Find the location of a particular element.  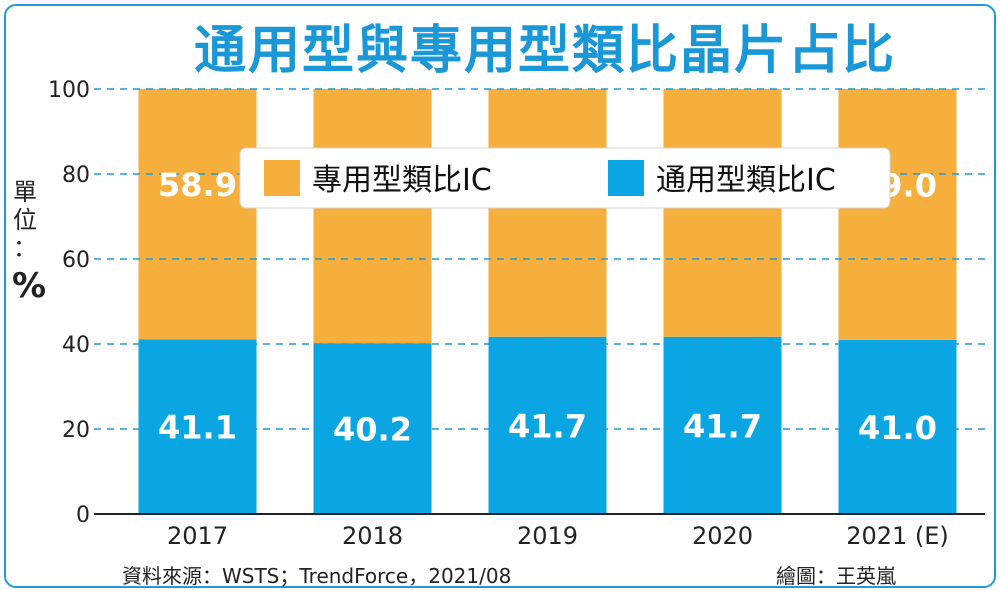

unit-char: ： is located at coordinates (25, 248).